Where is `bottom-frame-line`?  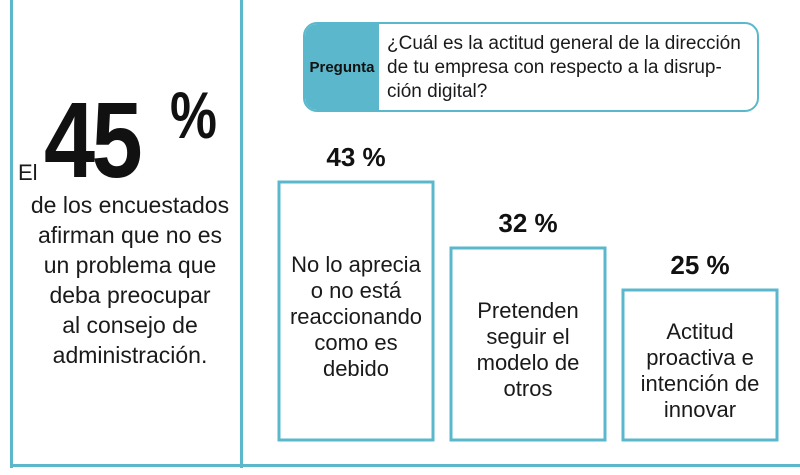
bottom-frame-line is located at coordinates (405, 465).